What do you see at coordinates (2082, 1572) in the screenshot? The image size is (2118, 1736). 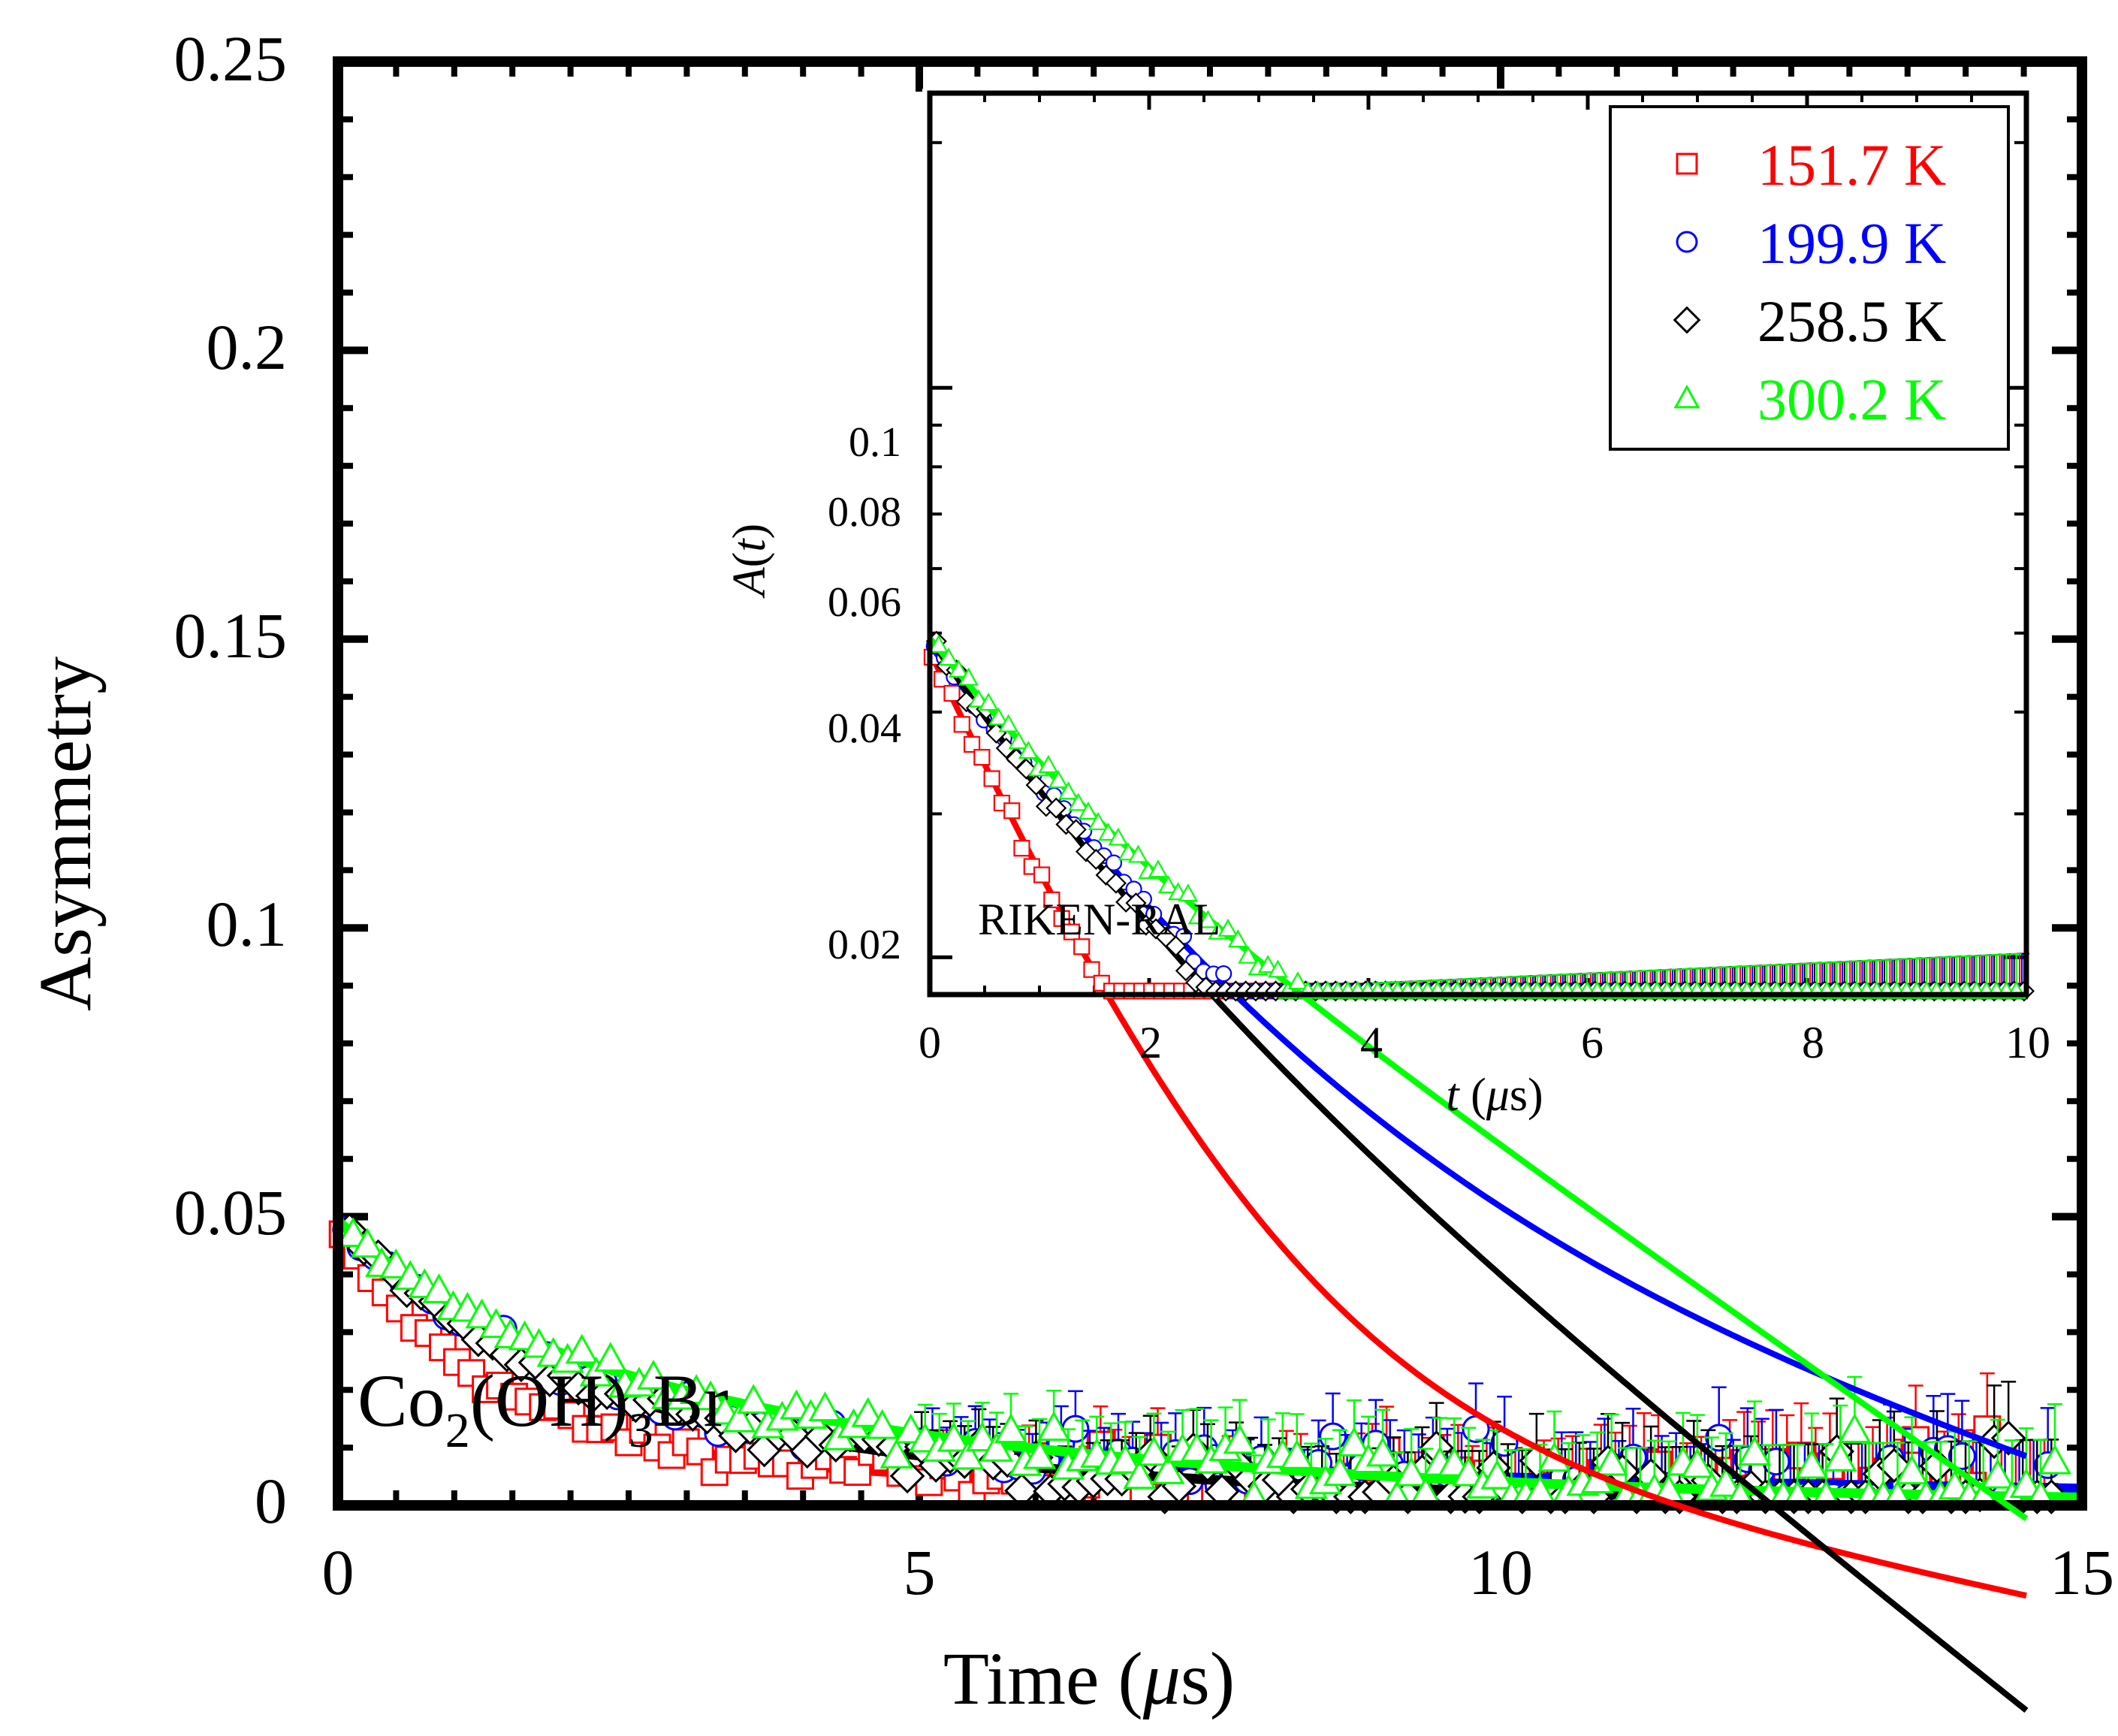 I see `main-xtick-label-15: 15` at bounding box center [2082, 1572].